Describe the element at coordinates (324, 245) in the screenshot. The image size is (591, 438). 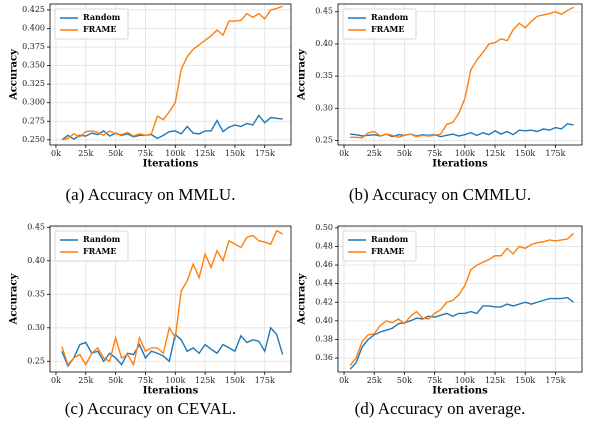
I see `y-tick-label: 0.48` at that location.